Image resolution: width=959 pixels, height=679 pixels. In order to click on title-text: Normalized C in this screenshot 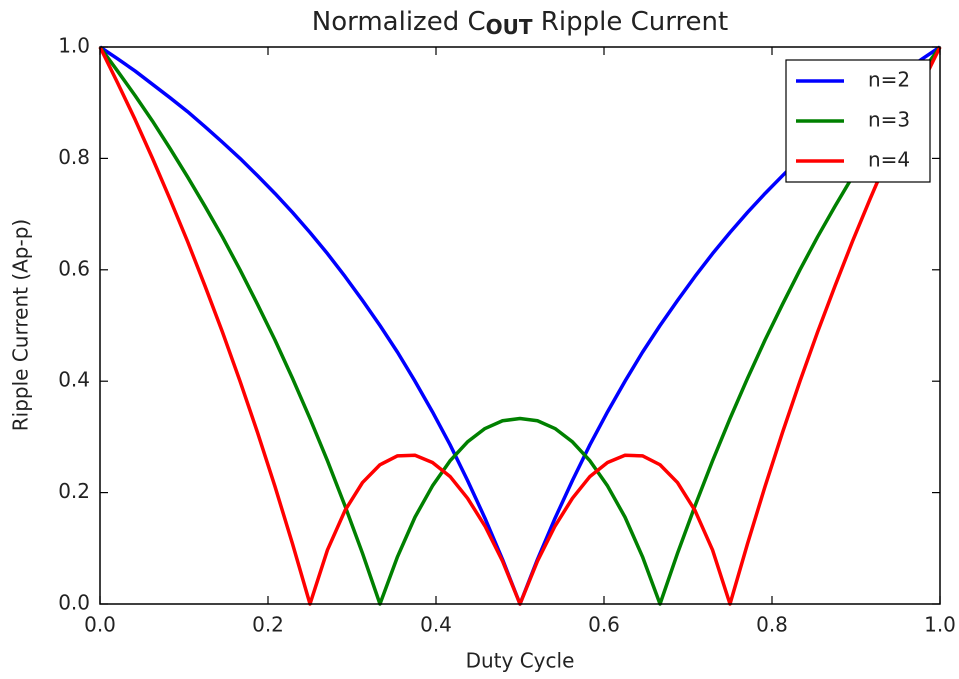, I will do `click(399, 22)`.